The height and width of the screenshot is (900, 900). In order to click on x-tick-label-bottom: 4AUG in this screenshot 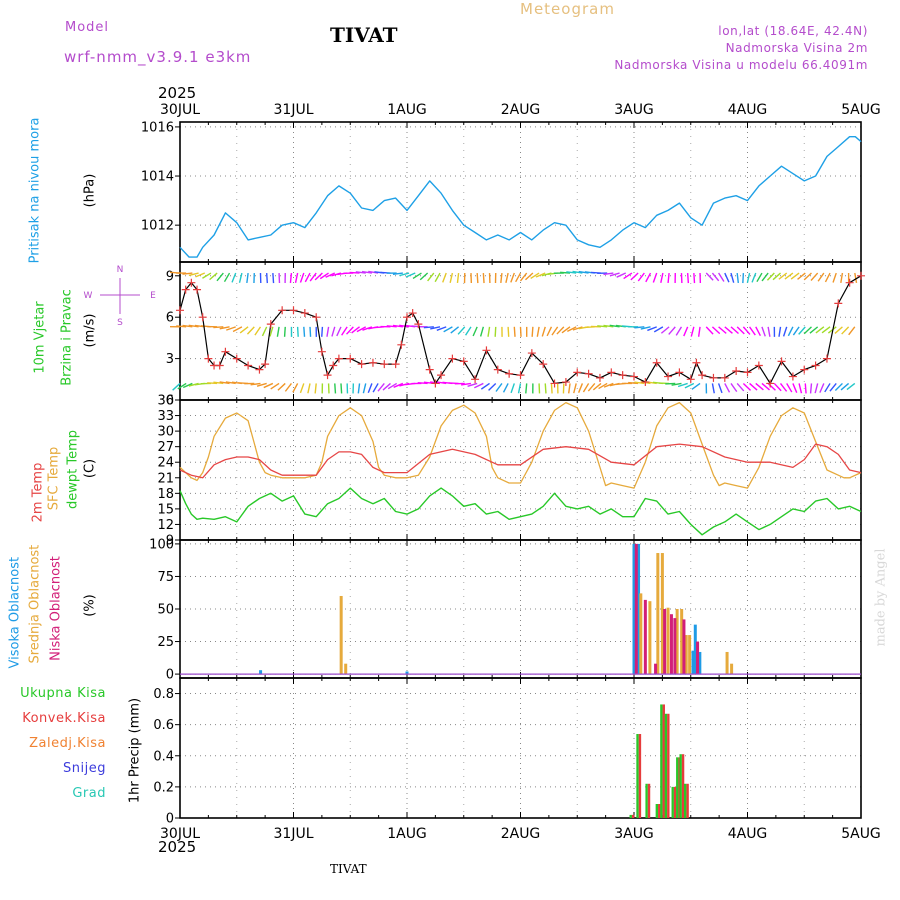, I will do `click(748, 834)`.